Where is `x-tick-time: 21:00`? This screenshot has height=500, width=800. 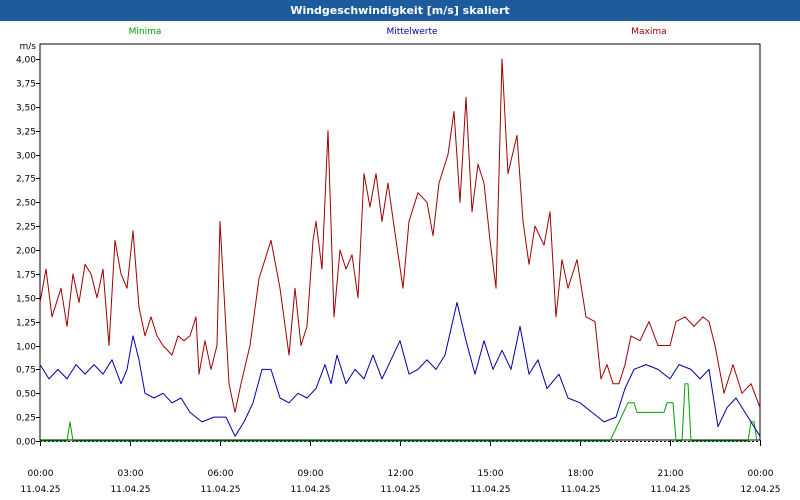
x-tick-time: 21:00 is located at coordinates (671, 474).